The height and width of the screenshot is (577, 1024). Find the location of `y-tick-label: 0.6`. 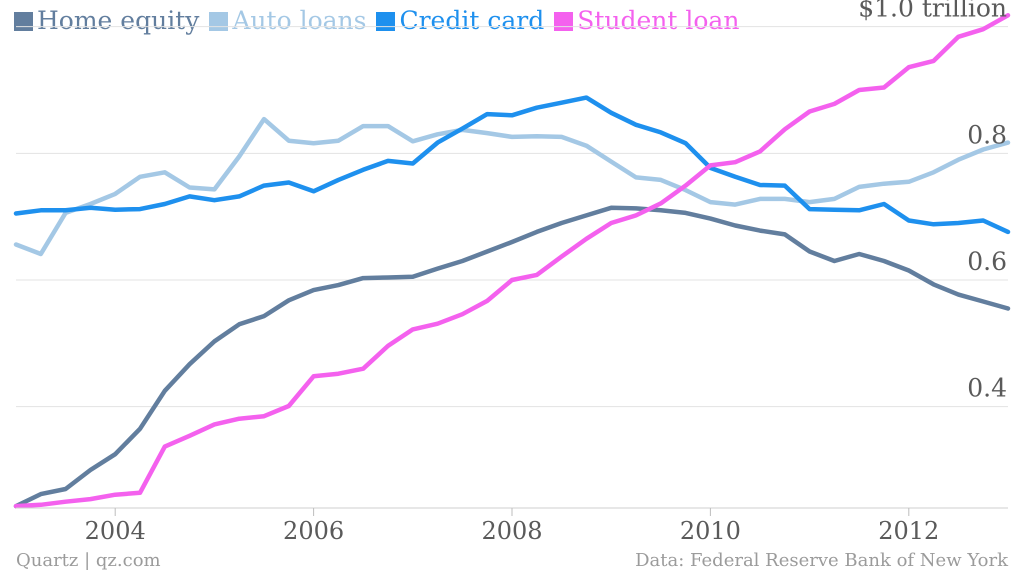

y-tick-label: 0.6 is located at coordinates (987, 261).